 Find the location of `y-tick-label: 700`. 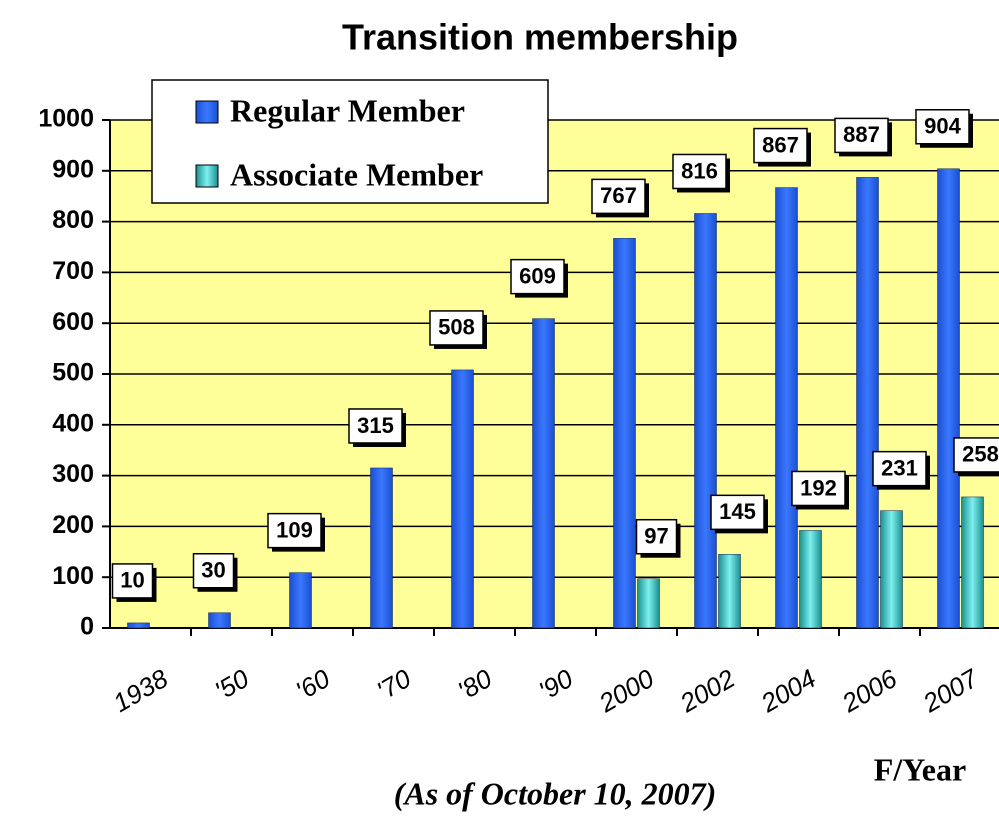

y-tick-label: 700 is located at coordinates (73, 271).